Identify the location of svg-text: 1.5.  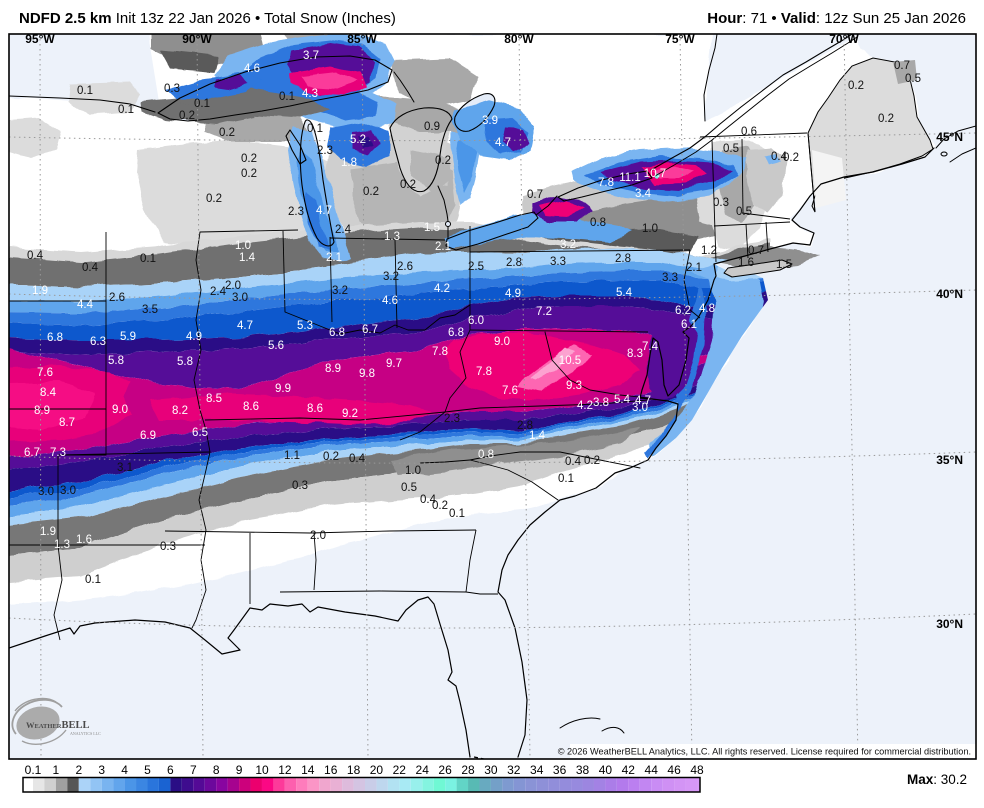
(432, 228).